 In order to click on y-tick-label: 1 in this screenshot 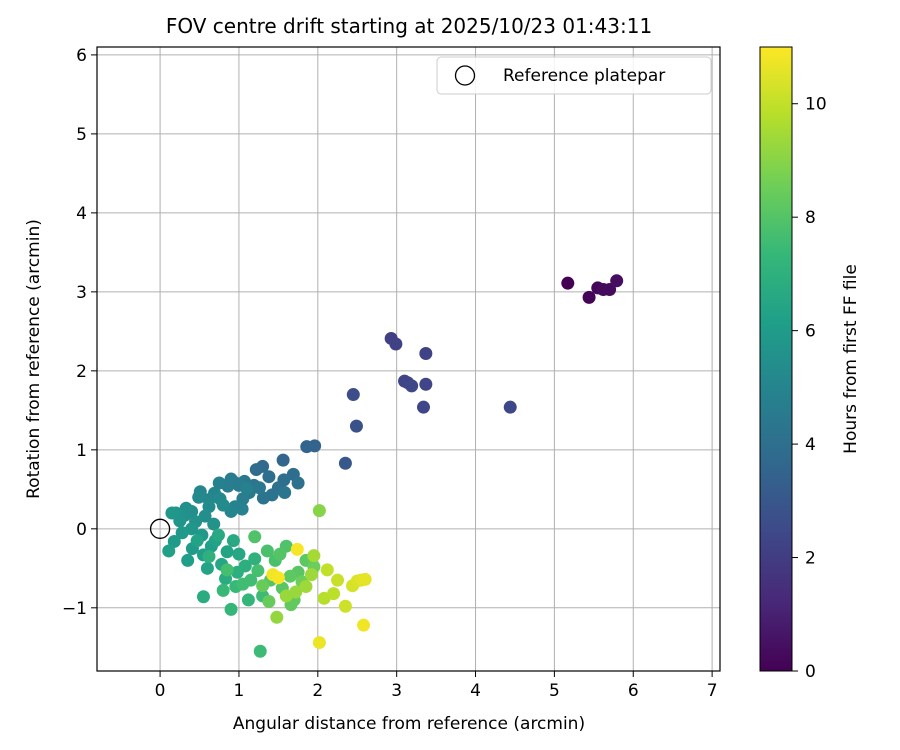, I will do `click(81, 451)`.